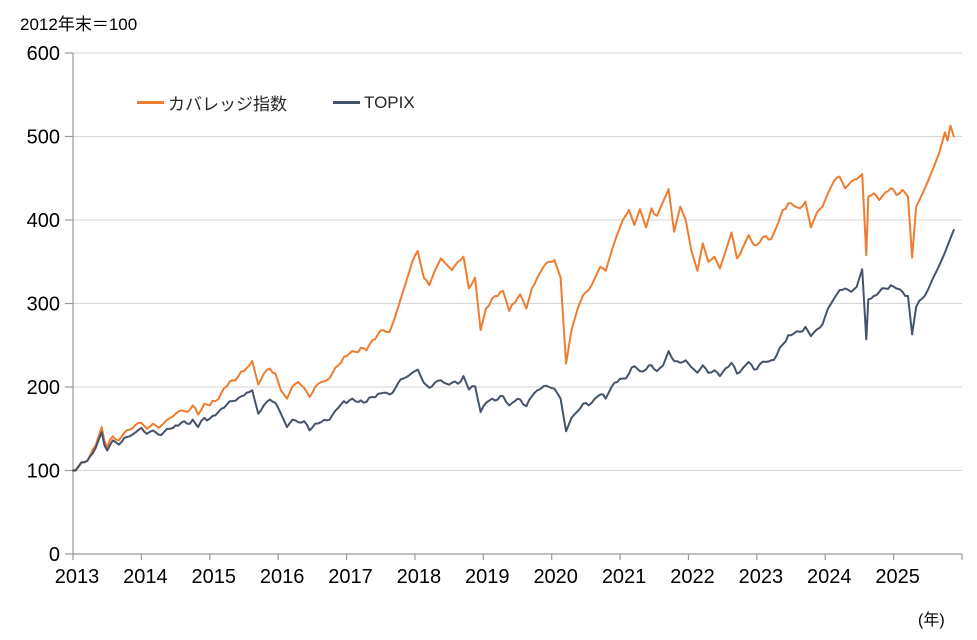 The width and height of the screenshot is (977, 640). Describe the element at coordinates (282, 577) in the screenshot. I see `x-tick-label-2016: 2016` at that location.